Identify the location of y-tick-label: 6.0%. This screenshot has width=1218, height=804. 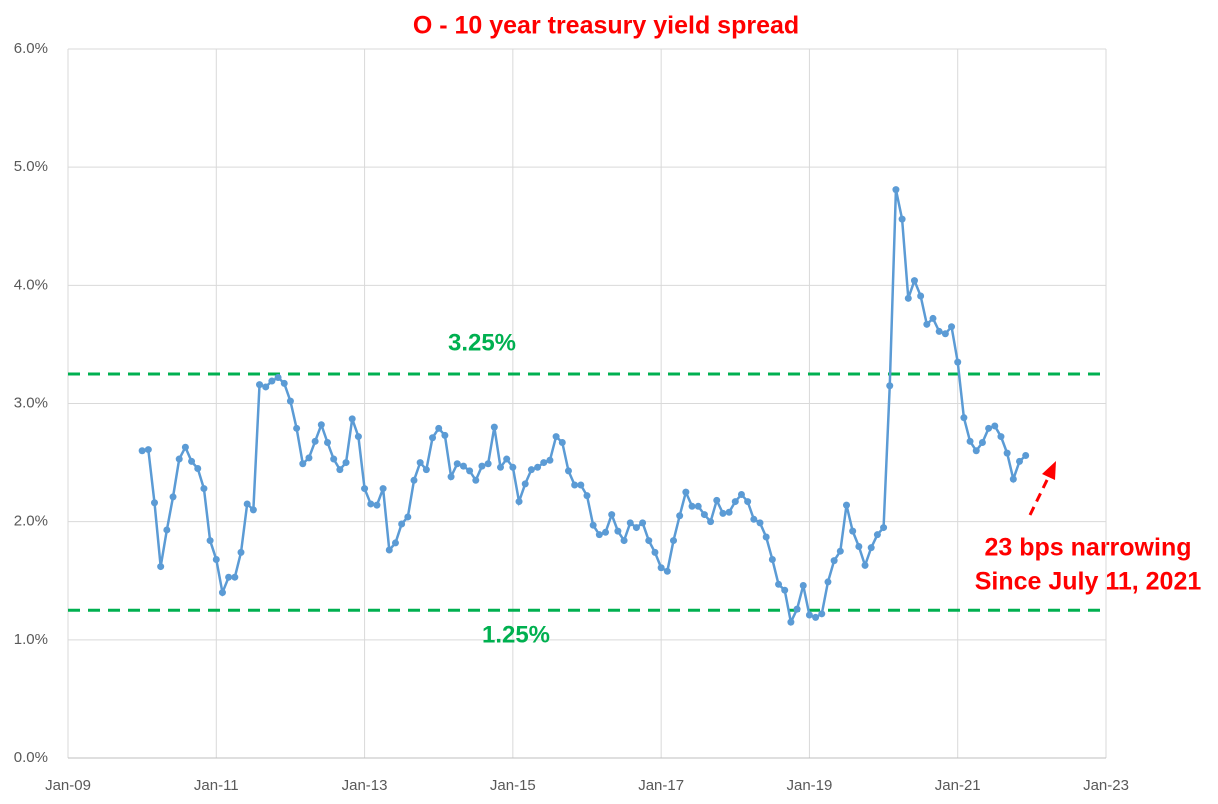
(31, 48).